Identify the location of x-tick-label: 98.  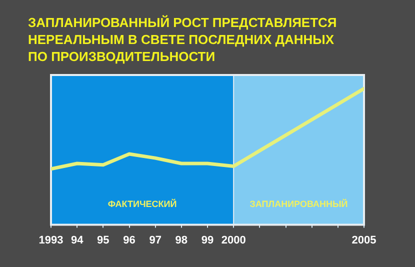
(181, 240).